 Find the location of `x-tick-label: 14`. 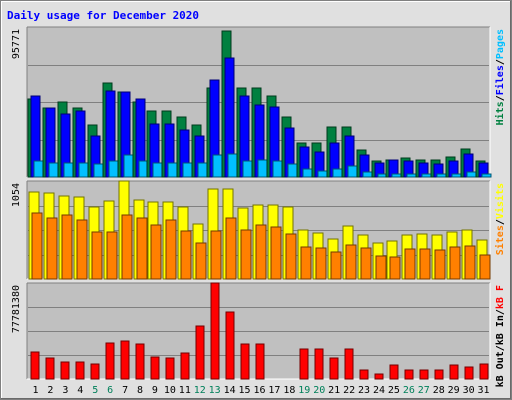

x-tick-label: 14 is located at coordinates (230, 390).